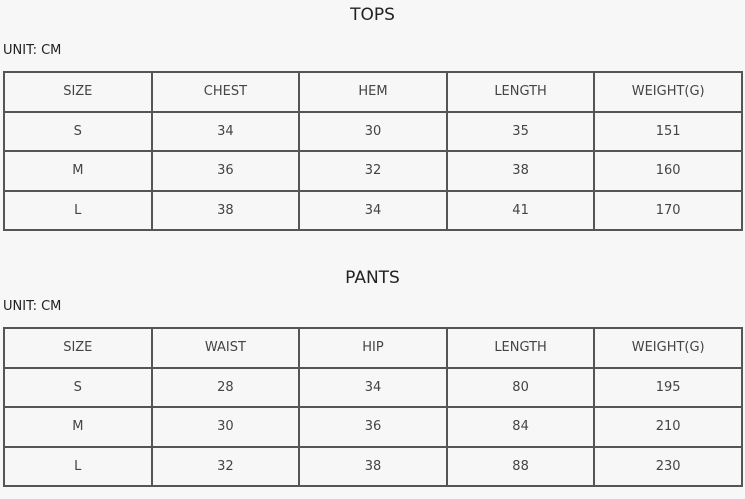 This screenshot has height=499, width=745. Describe the element at coordinates (225, 348) in the screenshot. I see `column-header: WAIST` at that location.